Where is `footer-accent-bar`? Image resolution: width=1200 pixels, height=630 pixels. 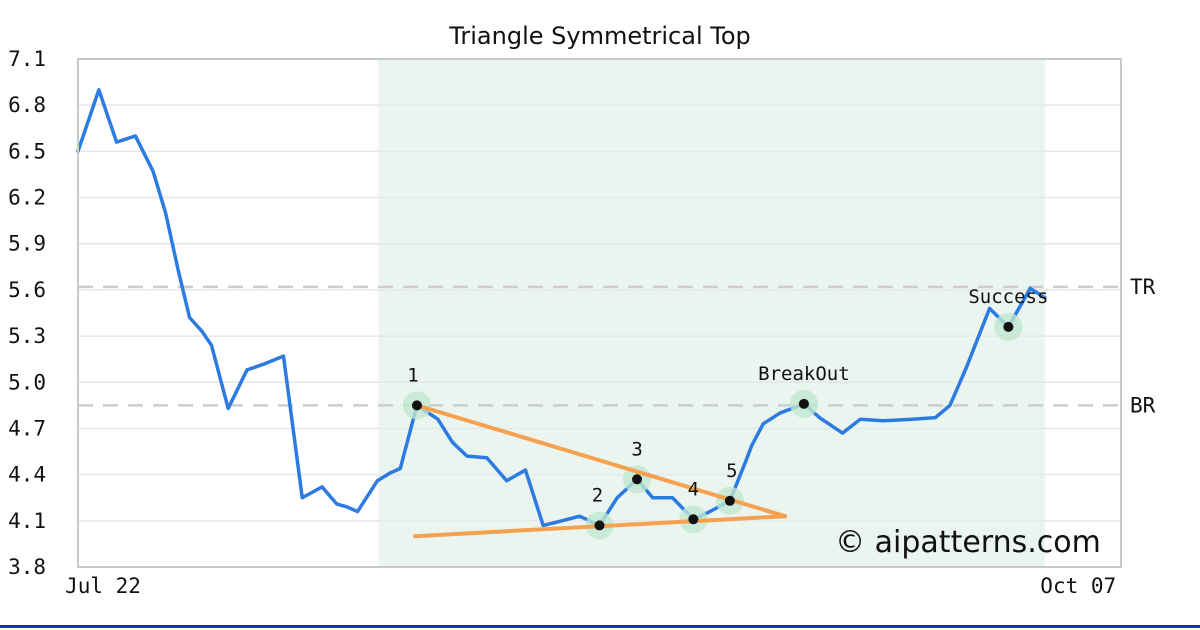
footer-accent-bar is located at coordinates (600, 626).